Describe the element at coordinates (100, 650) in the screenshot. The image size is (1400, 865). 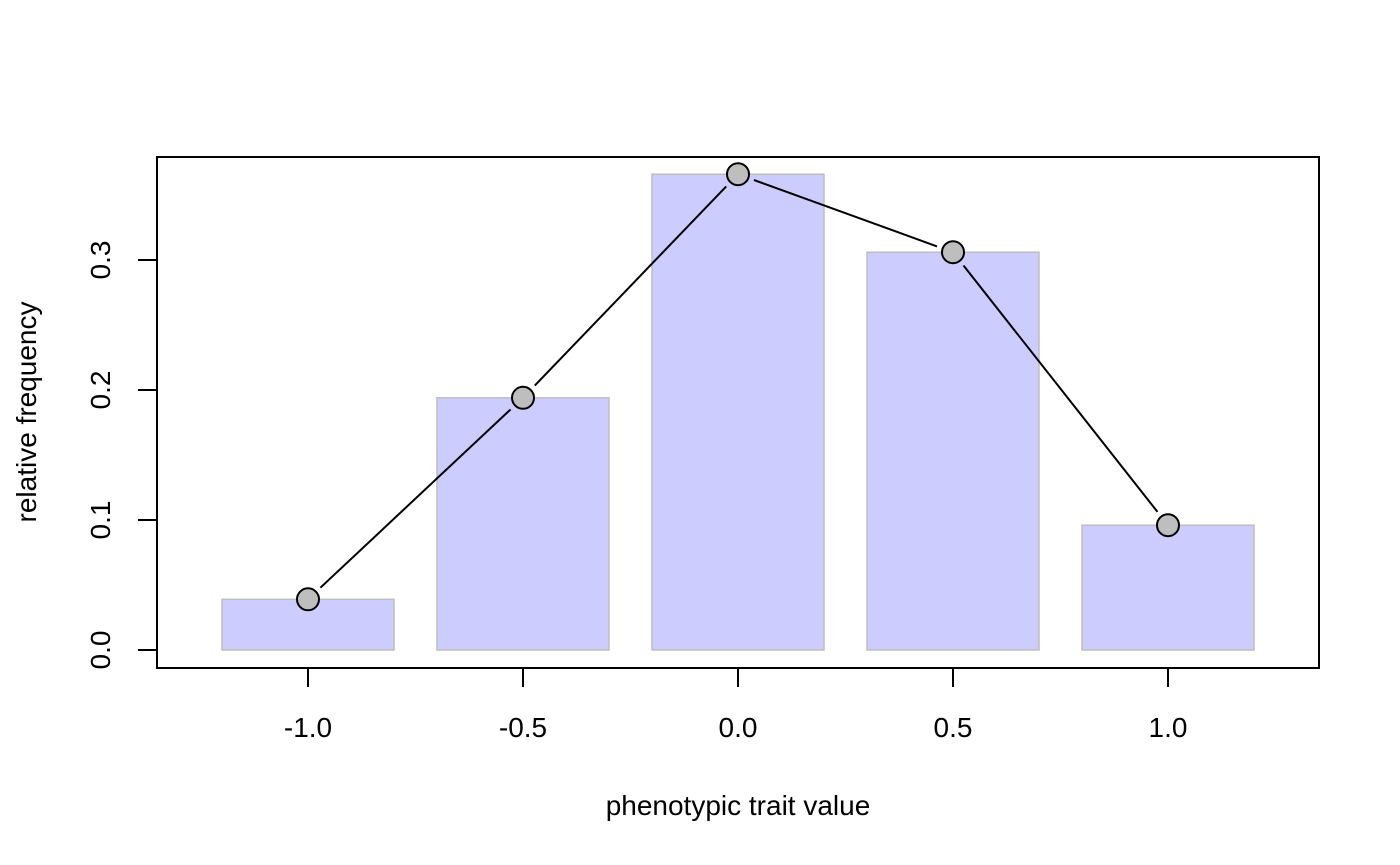
I see `y-tick-label: 0.0` at that location.